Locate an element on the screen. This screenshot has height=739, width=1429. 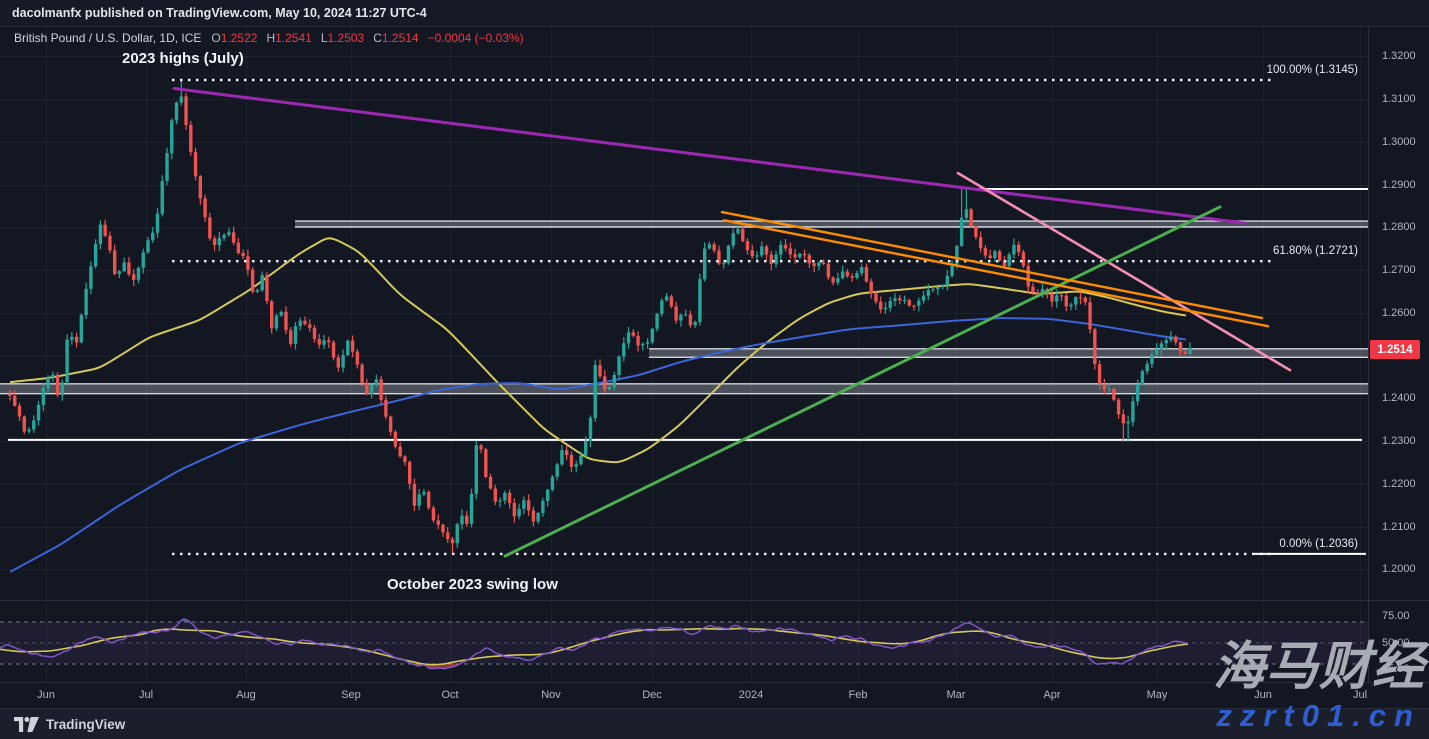
price-tick-label: 1.2600 is located at coordinates (1399, 312).